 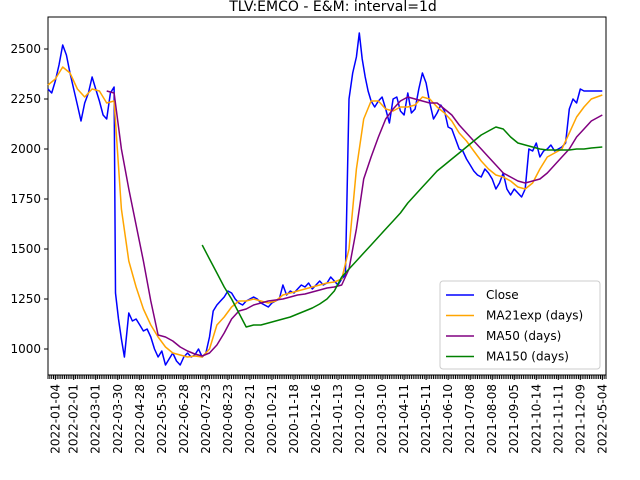 I want to click on x-tick-label: 2021-07-08, so click(x=470, y=419).